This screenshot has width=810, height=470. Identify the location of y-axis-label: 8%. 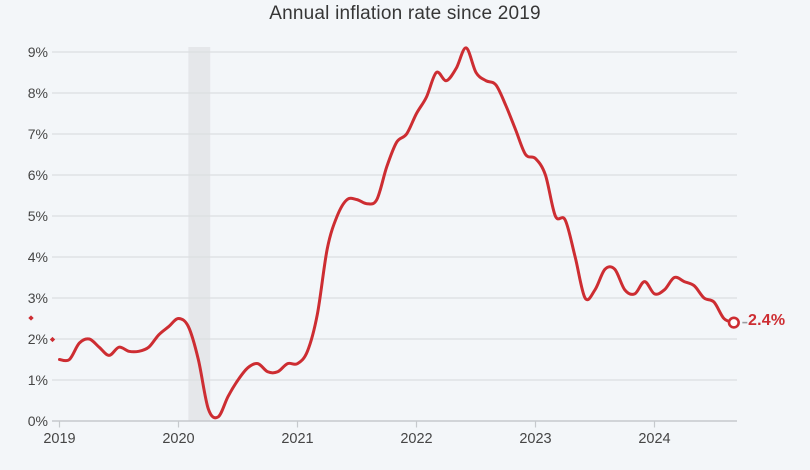
(38, 93).